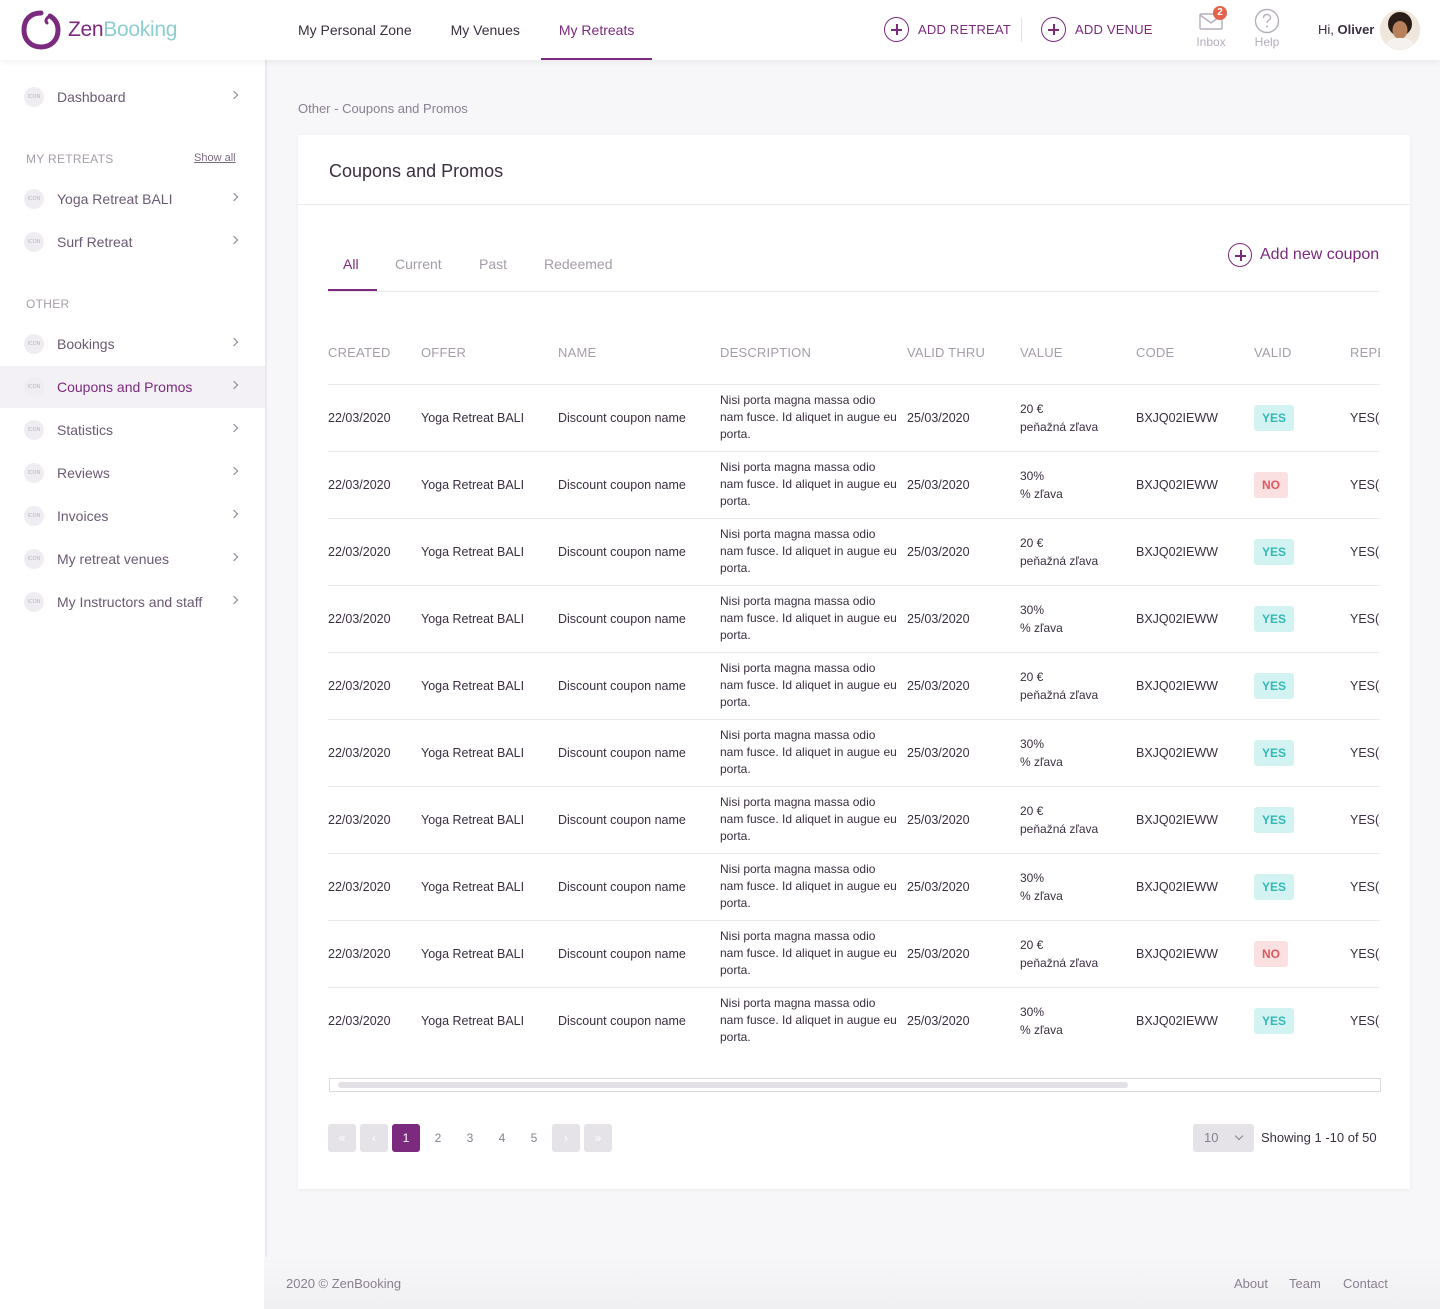  Describe the element at coordinates (355, 30) in the screenshot. I see `nav-my-personal-zone: My Personal Zone` at that location.